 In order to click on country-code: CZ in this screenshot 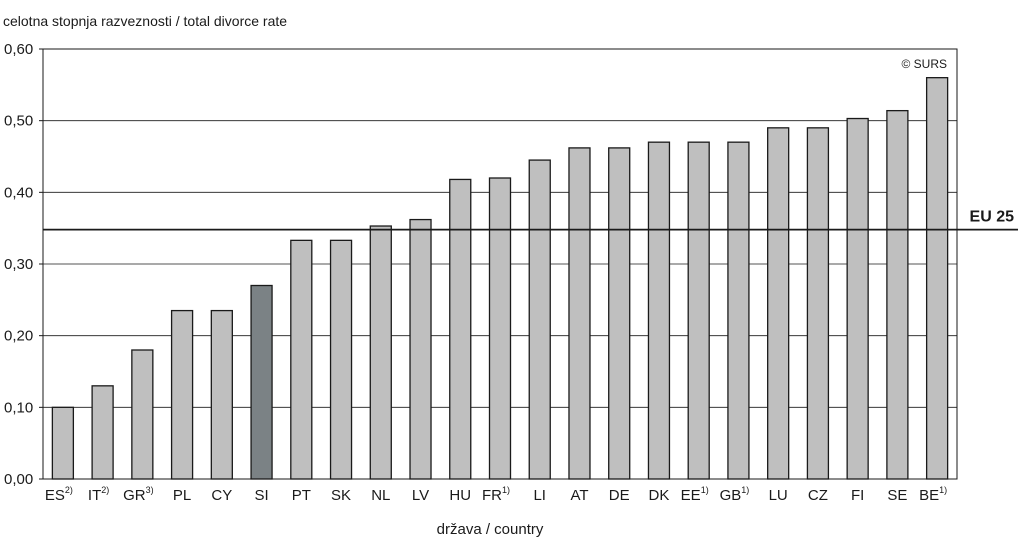, I will do `click(818, 495)`.